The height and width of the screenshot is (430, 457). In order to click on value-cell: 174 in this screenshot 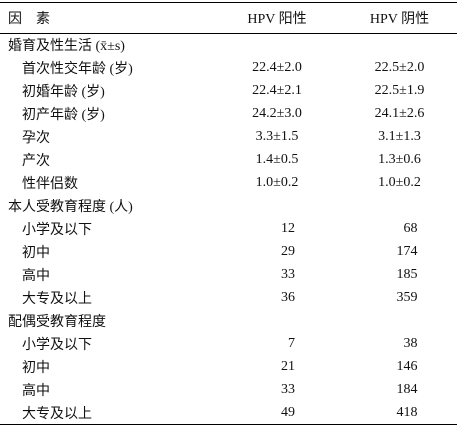, I will do `click(399, 252)`.